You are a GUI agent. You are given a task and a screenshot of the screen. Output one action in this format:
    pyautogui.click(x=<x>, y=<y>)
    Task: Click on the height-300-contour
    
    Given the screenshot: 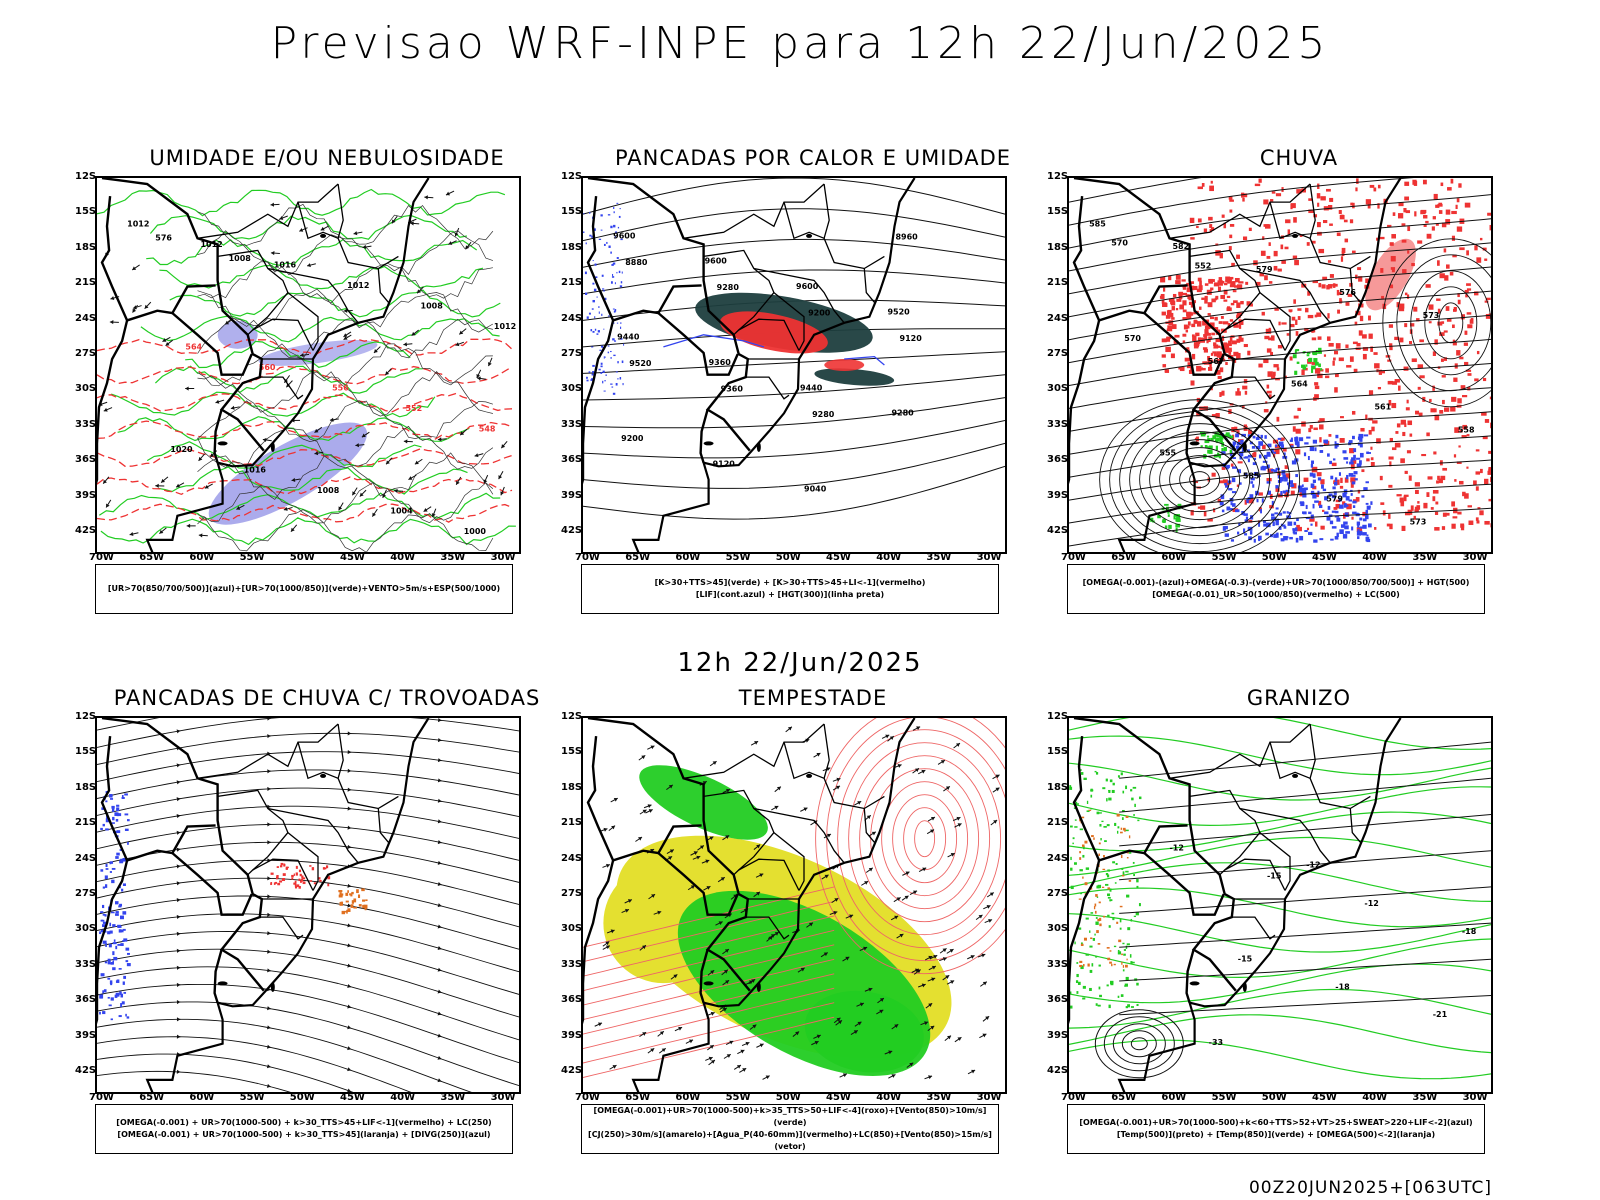 What is the action you would take?
    pyautogui.click(x=794, y=253)
    